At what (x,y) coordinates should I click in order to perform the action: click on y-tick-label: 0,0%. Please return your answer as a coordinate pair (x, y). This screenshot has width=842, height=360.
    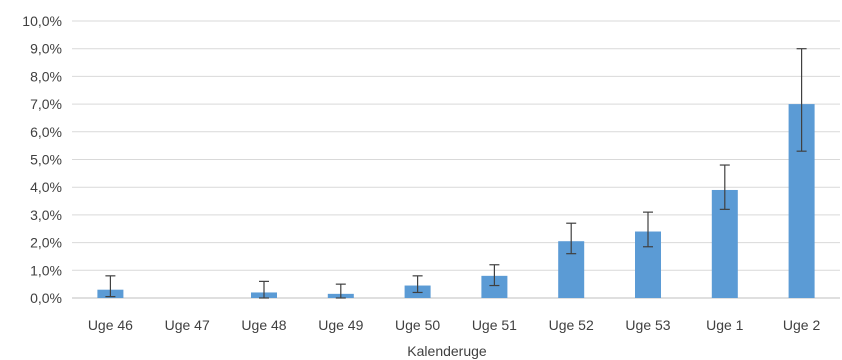
    Looking at the image, I should click on (46, 298).